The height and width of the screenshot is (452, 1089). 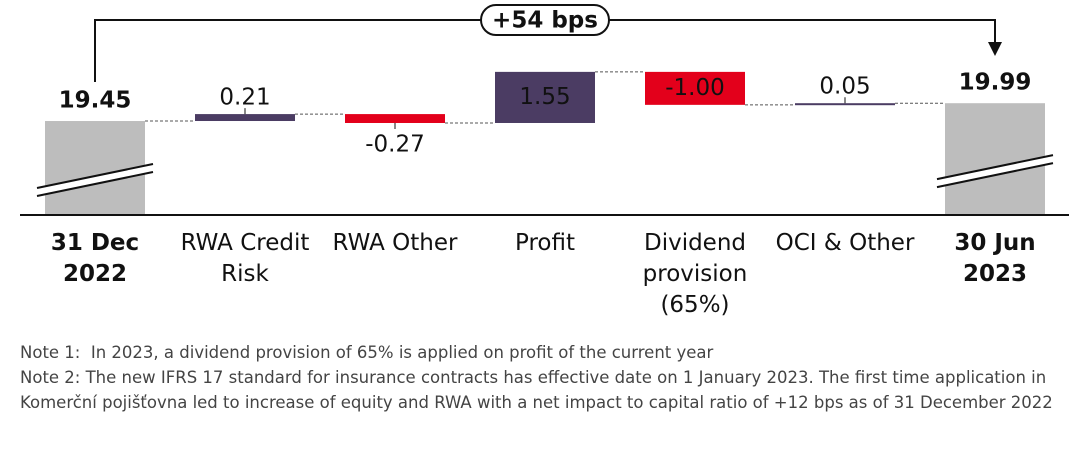 I want to click on value-label: -1.00, so click(x=695, y=88).